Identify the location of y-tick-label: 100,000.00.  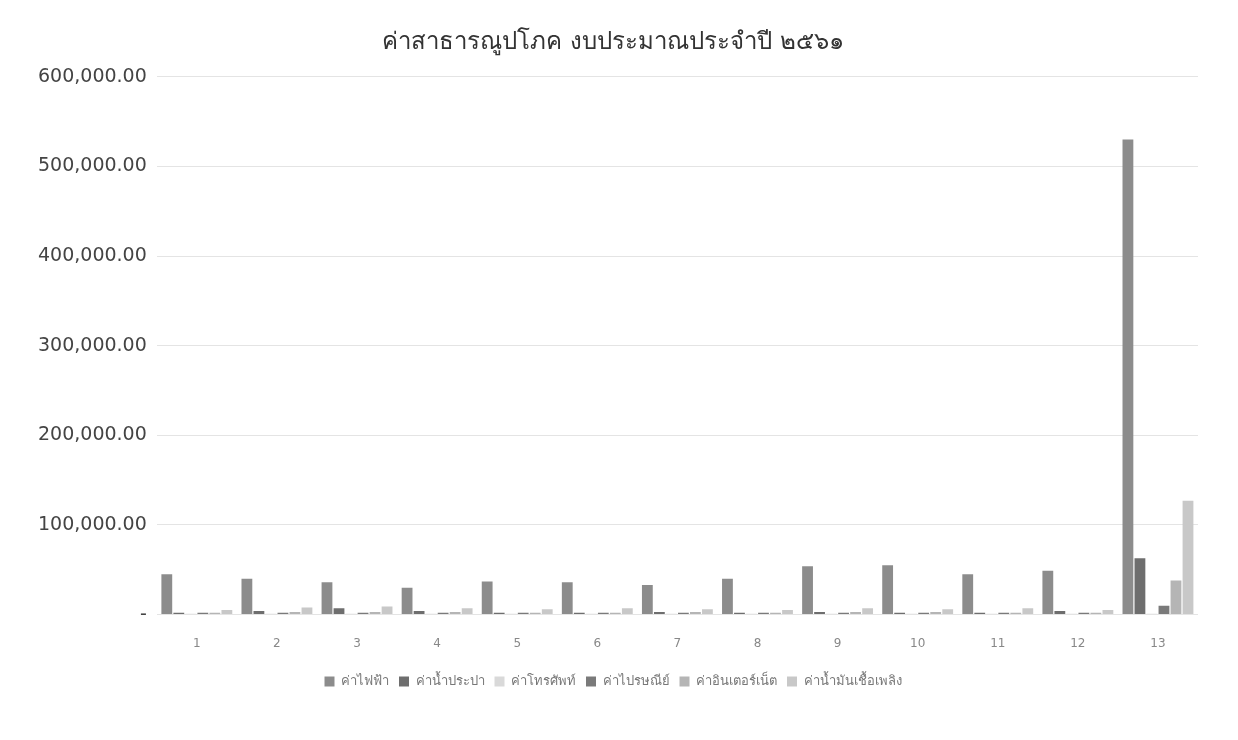
(92, 522).